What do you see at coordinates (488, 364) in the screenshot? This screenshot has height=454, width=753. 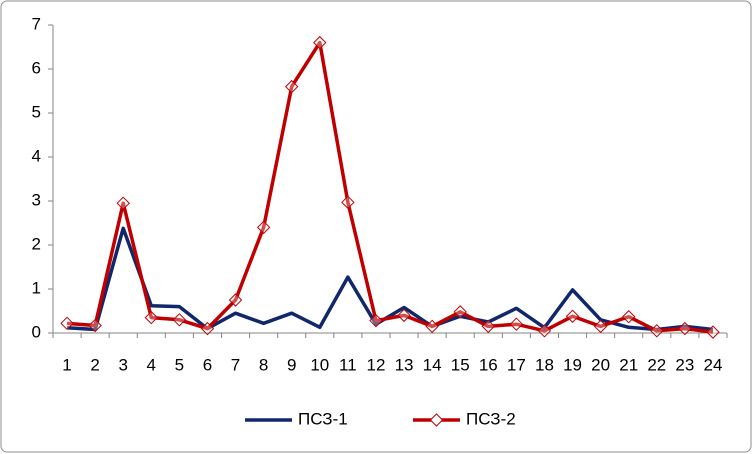 I see `x-tick-label: 16` at bounding box center [488, 364].